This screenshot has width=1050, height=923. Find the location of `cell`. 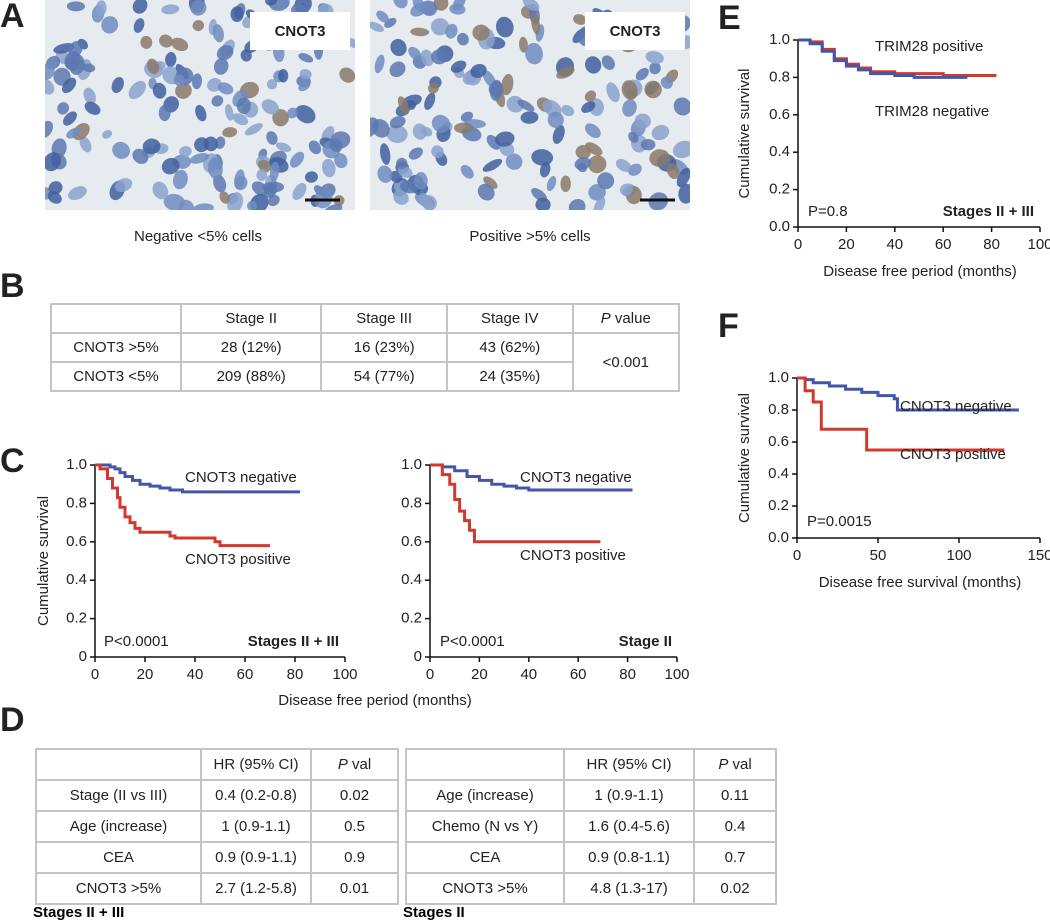

cell is located at coordinates (485, 764).